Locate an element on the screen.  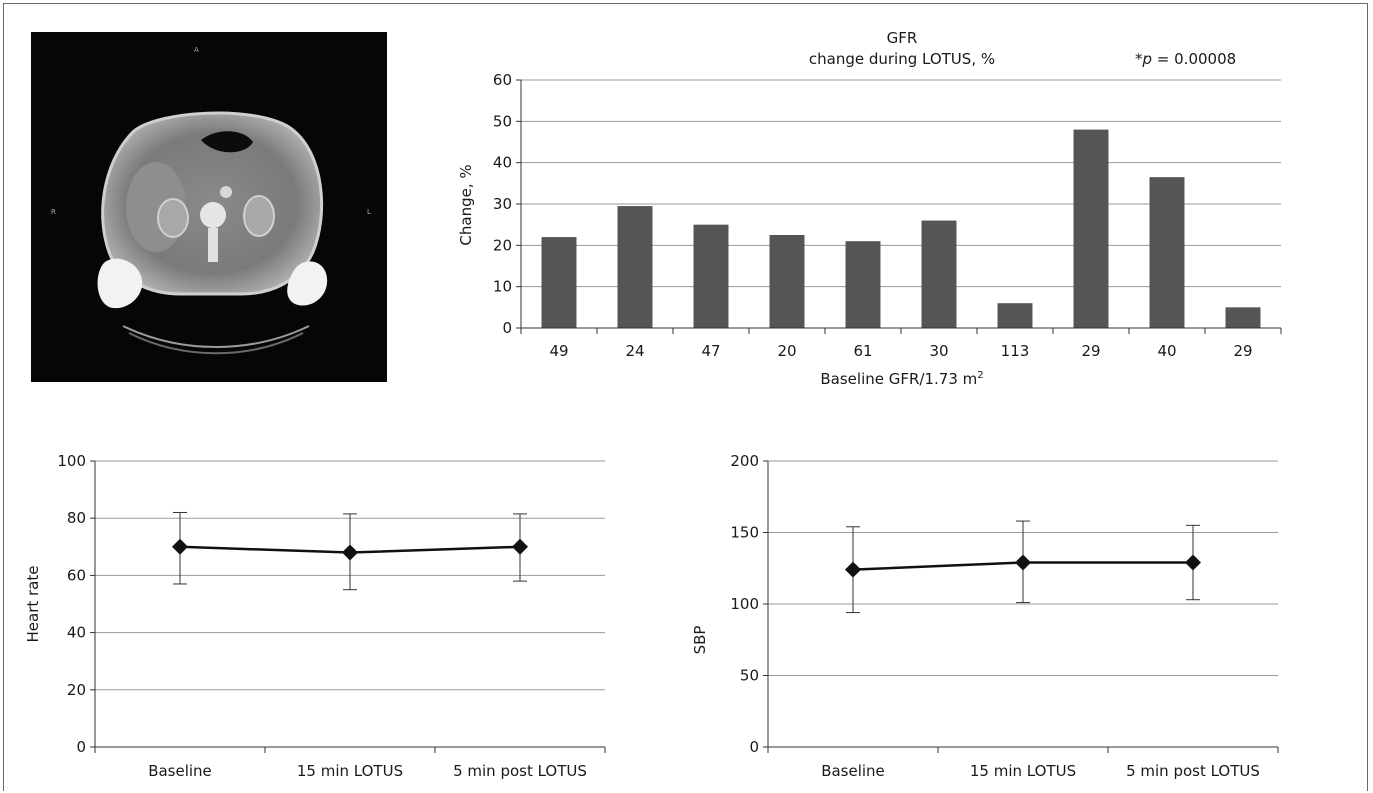
ct-table is located at coordinates (216, 336).